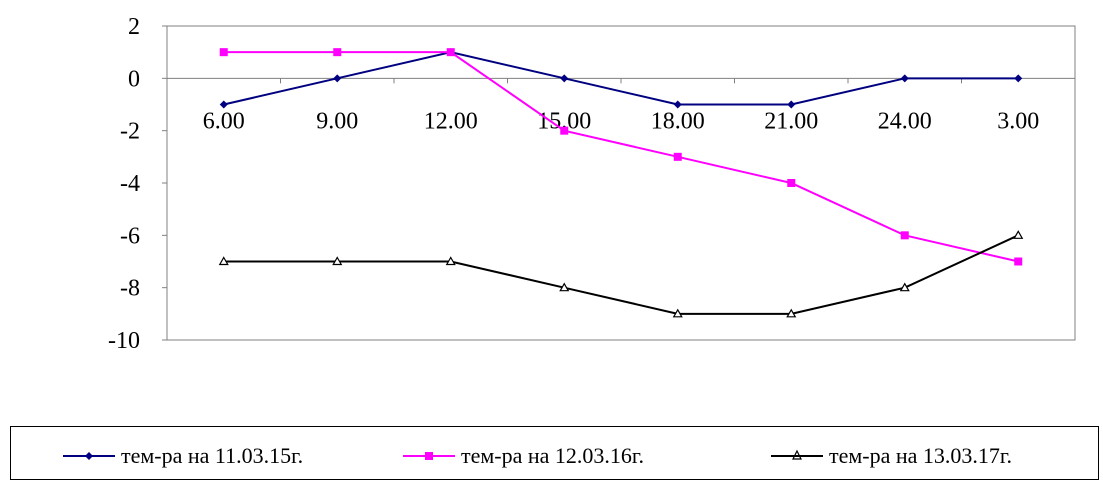  Describe the element at coordinates (337, 121) in the screenshot. I see `x-tick-label: 9.00` at that location.